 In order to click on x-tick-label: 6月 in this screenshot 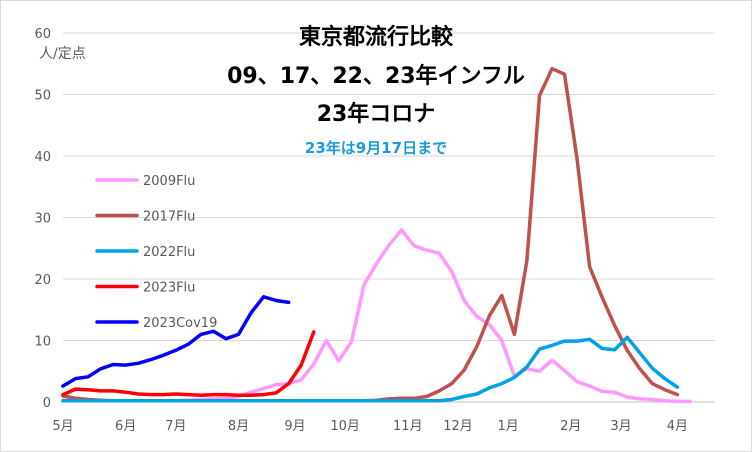, I will do `click(125, 426)`.